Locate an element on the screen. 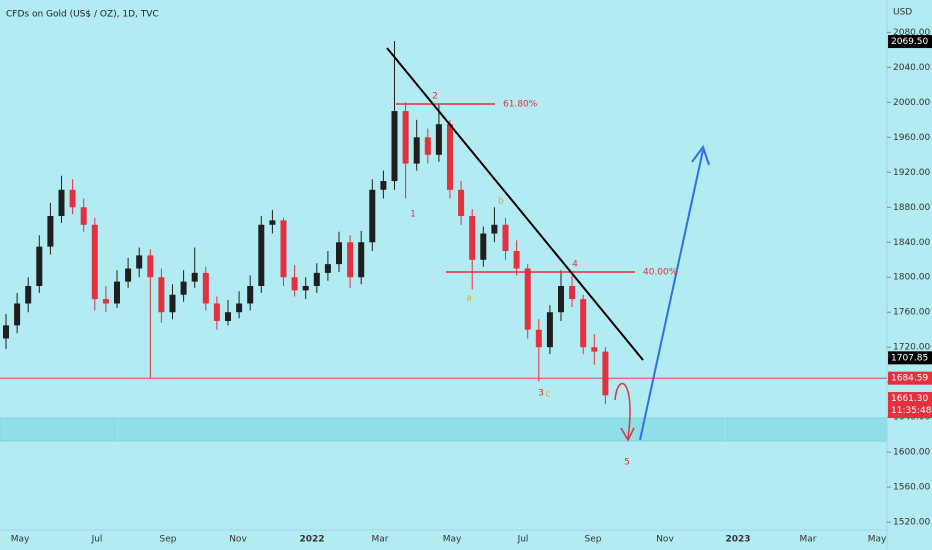  y-tick-label: 1880.00 is located at coordinates (911, 208).